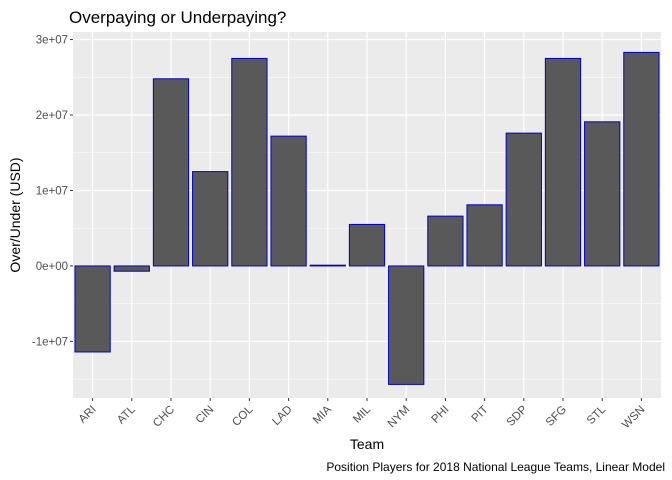 The height and width of the screenshot is (480, 672). I want to click on bar-chc, so click(171, 172).